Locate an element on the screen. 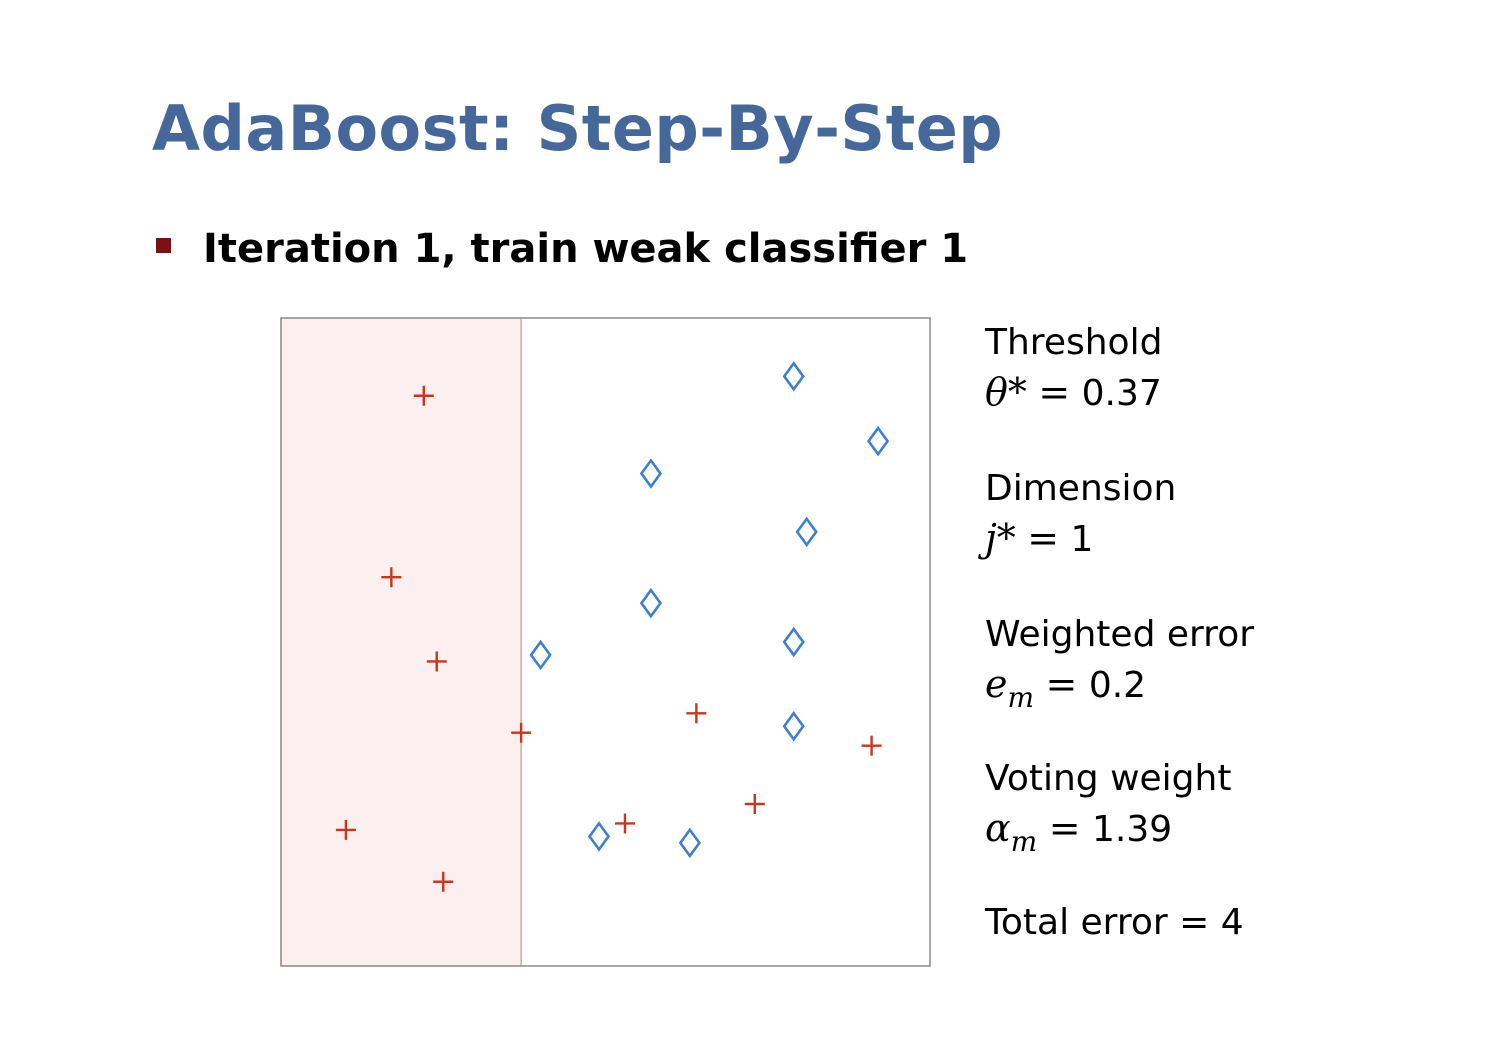  square-bullet-icon is located at coordinates (163, 245).